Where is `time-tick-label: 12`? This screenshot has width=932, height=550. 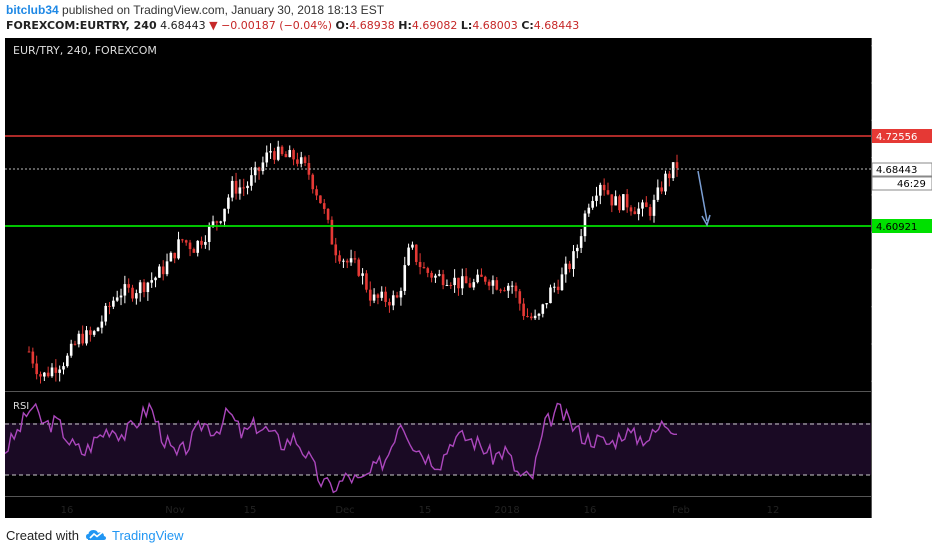
time-tick-label: 12 is located at coordinates (773, 510).